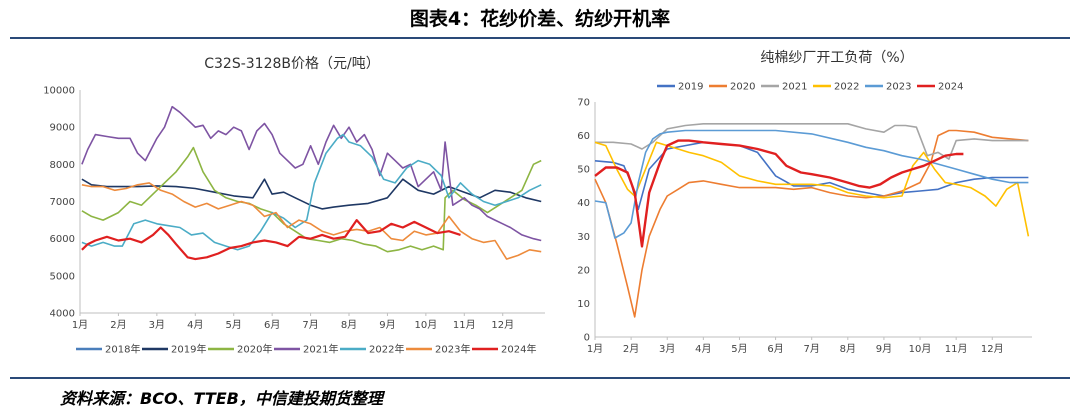  What do you see at coordinates (898, 87) in the screenshot?
I see `legend-label: 2023` at bounding box center [898, 87].